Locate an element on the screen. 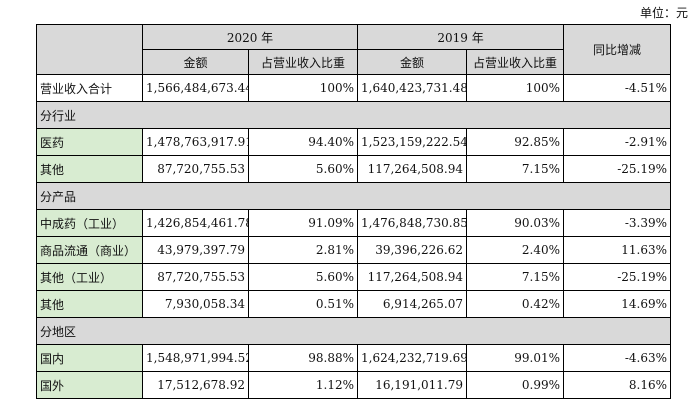  header-year-2020: 2020 年 is located at coordinates (250, 37).